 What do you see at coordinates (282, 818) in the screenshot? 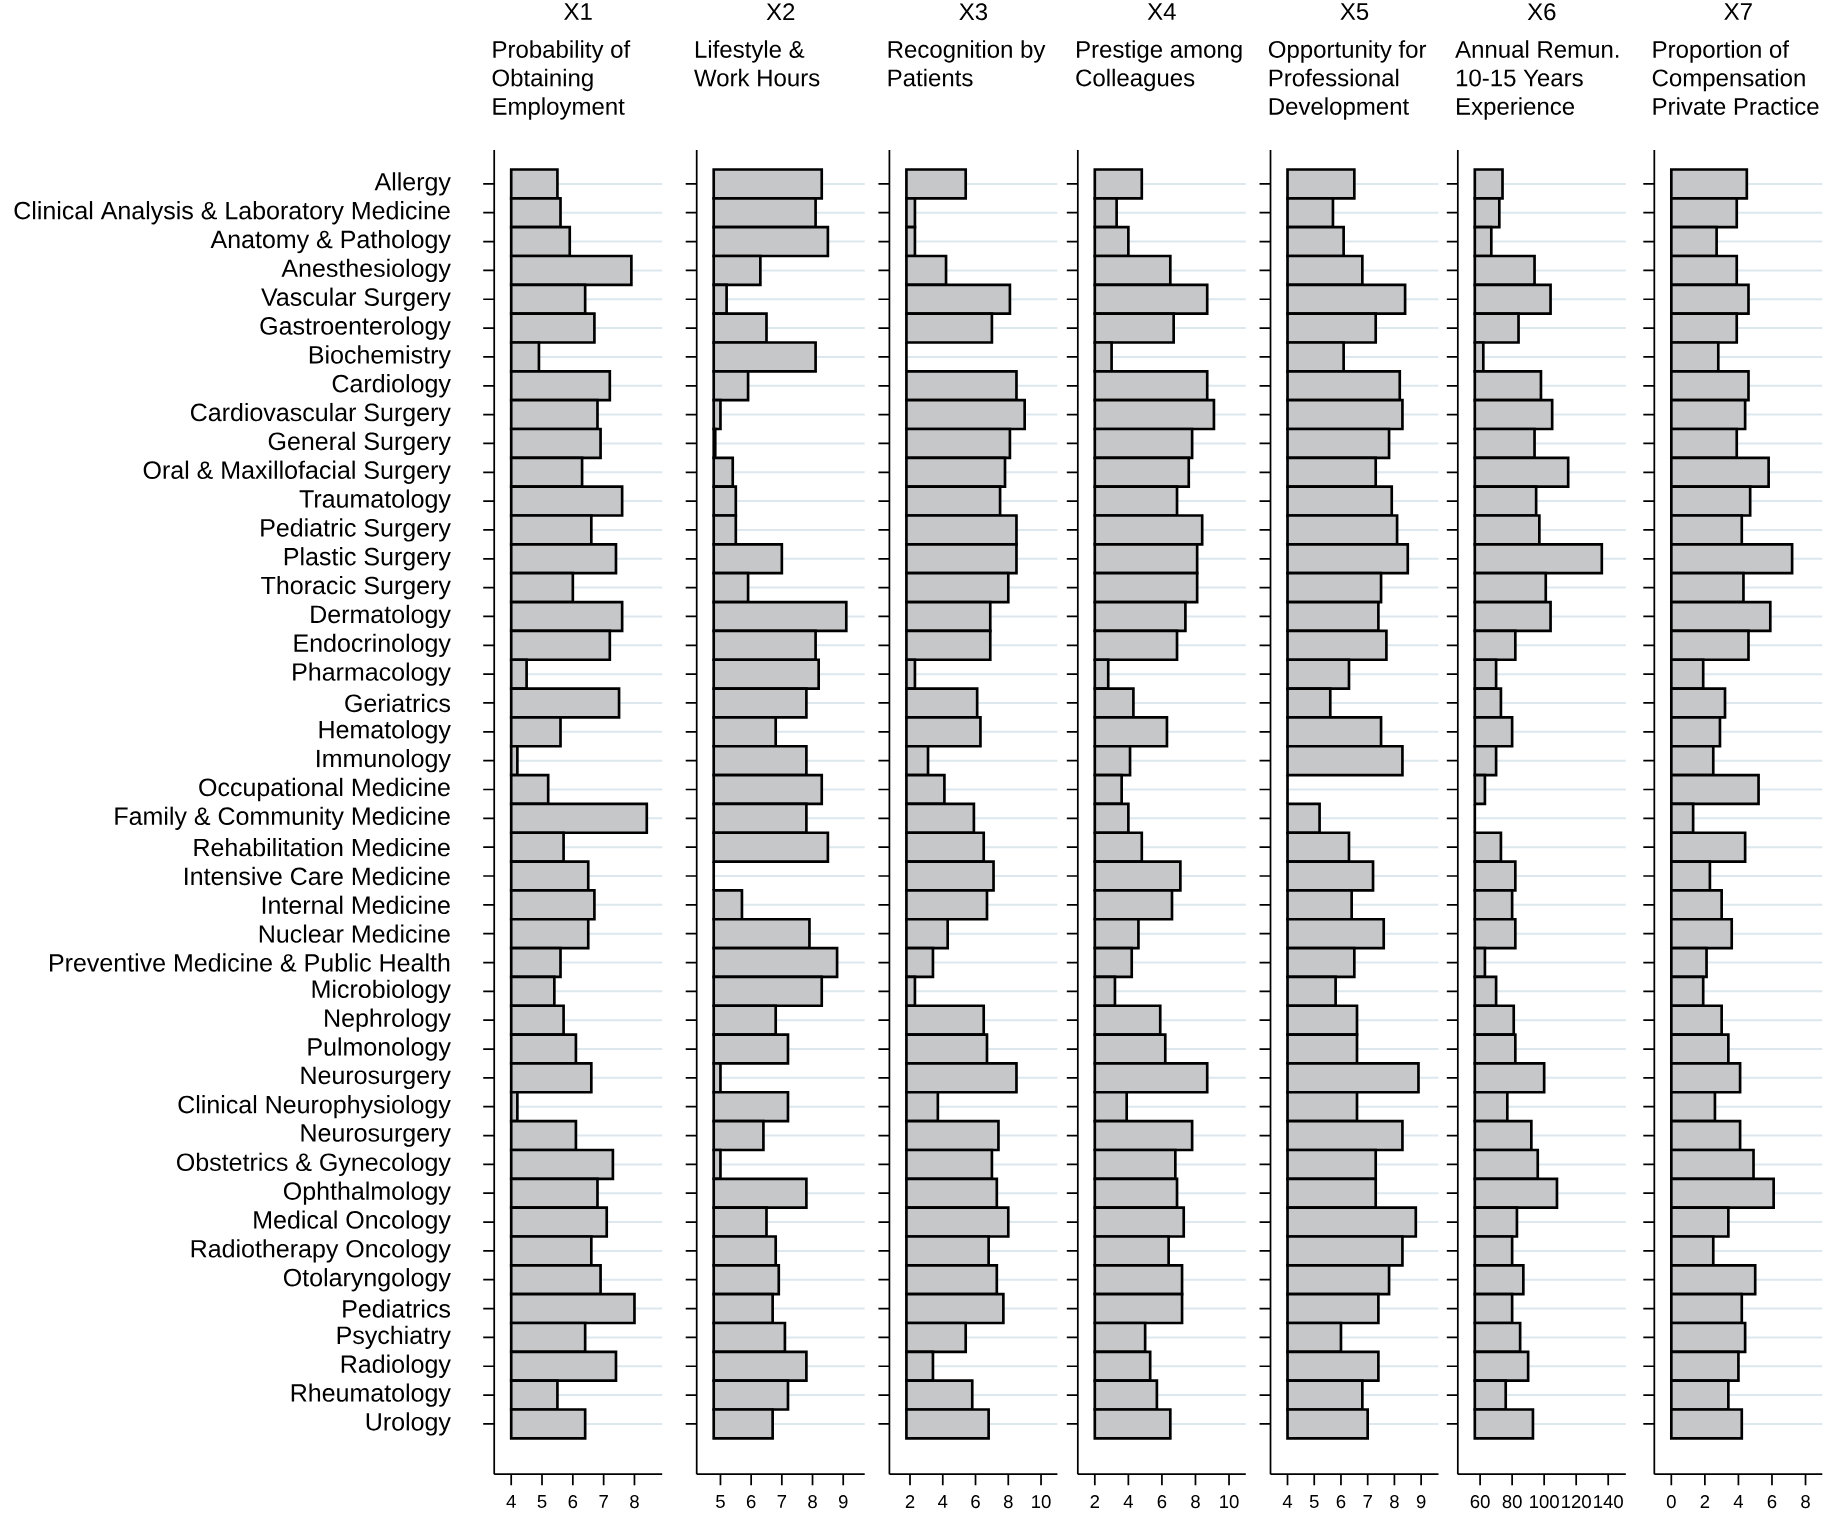
I see `y-tick-label: Family & Community Medicine` at bounding box center [282, 818].